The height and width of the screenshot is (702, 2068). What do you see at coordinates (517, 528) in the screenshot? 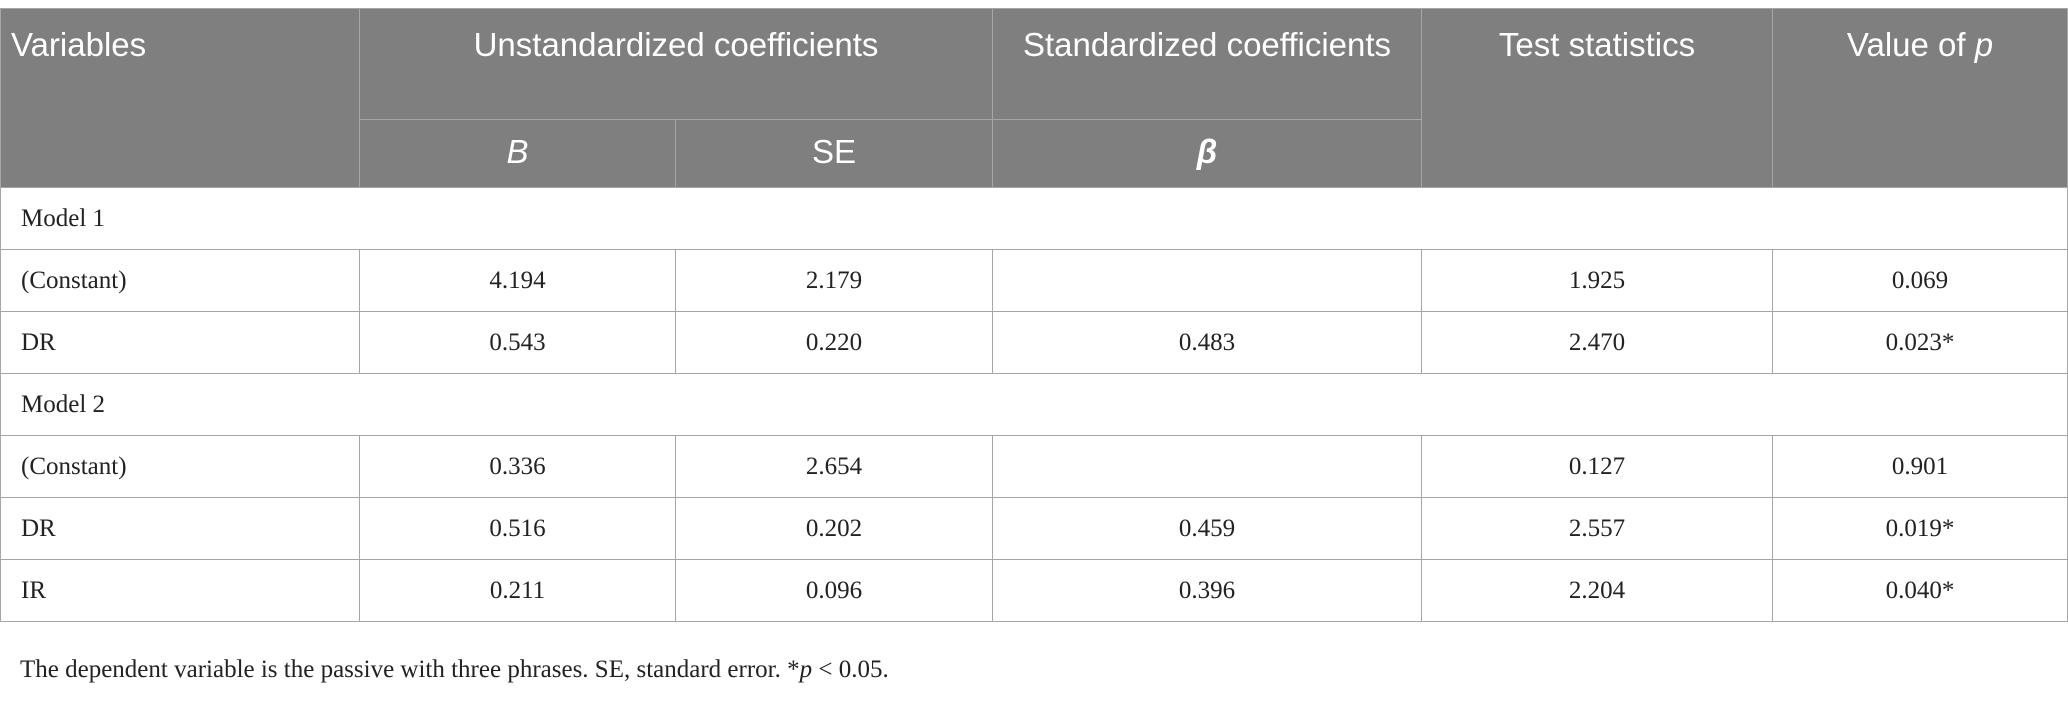
I see `cell-b: 0.516` at bounding box center [517, 528].